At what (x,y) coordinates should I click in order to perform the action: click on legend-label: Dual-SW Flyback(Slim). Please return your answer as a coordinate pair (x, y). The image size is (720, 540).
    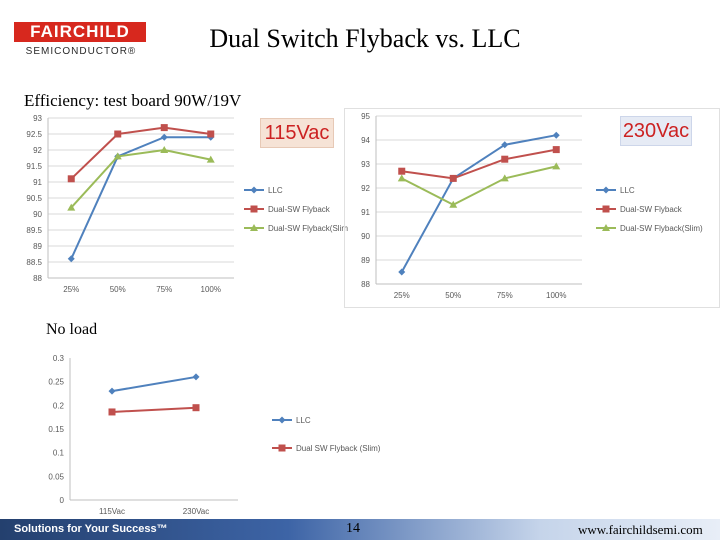
    Looking at the image, I should click on (661, 228).